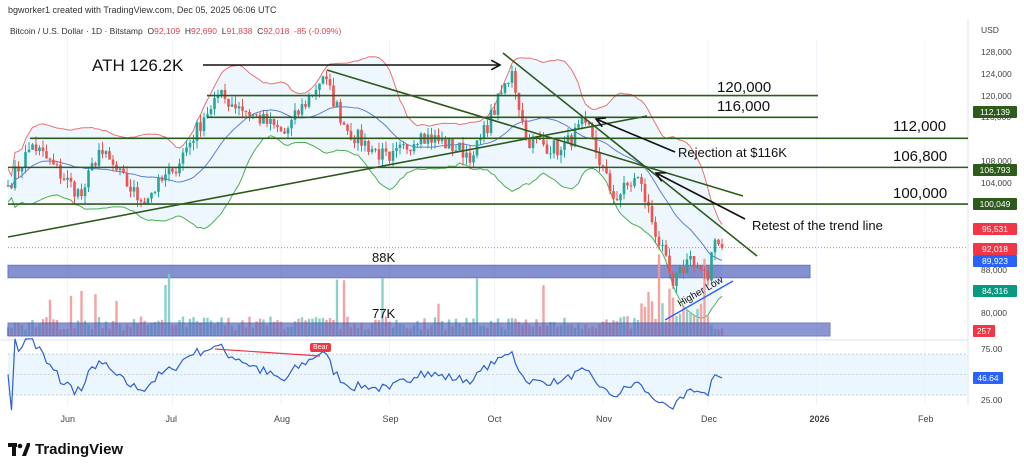 This screenshot has height=471, width=1024. What do you see at coordinates (996, 95) in the screenshot?
I see `price-axis-tick: 120,000` at bounding box center [996, 95].